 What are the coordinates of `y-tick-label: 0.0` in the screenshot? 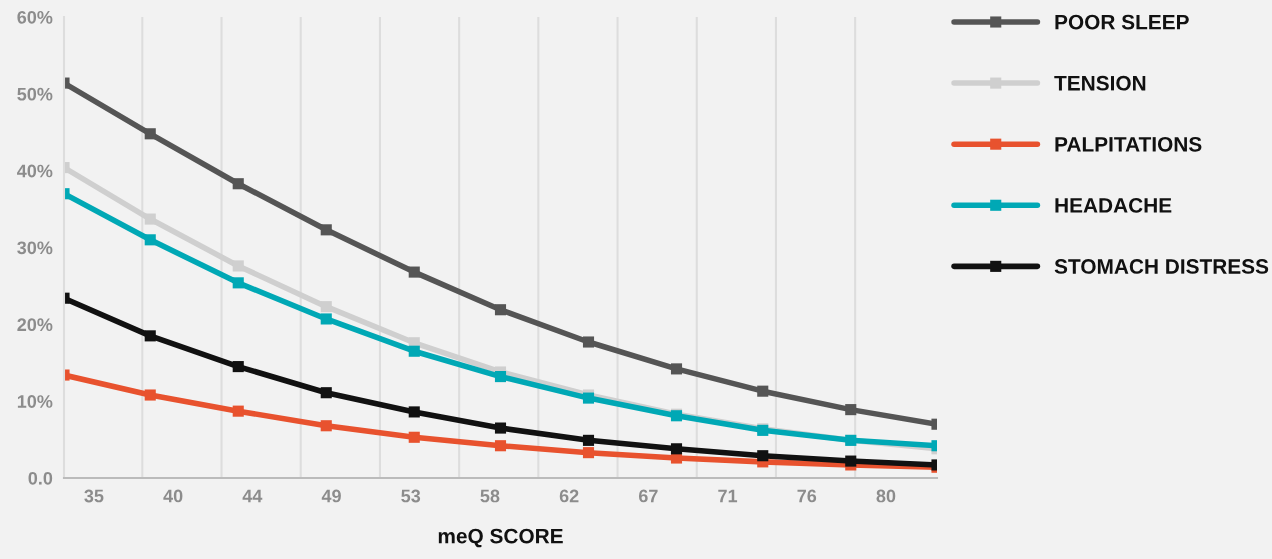 It's located at (40, 478).